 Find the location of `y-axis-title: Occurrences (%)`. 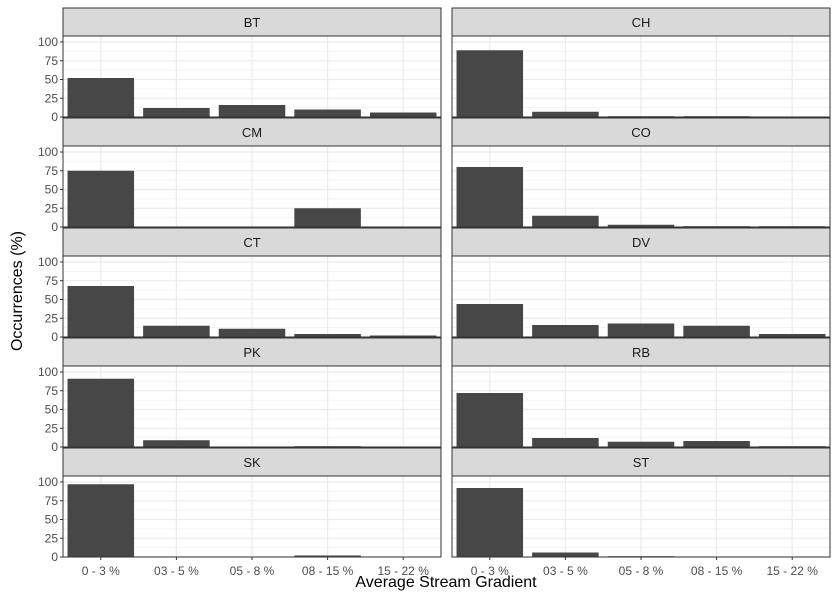

y-axis-title: Occurrences (%) is located at coordinates (17, 291).